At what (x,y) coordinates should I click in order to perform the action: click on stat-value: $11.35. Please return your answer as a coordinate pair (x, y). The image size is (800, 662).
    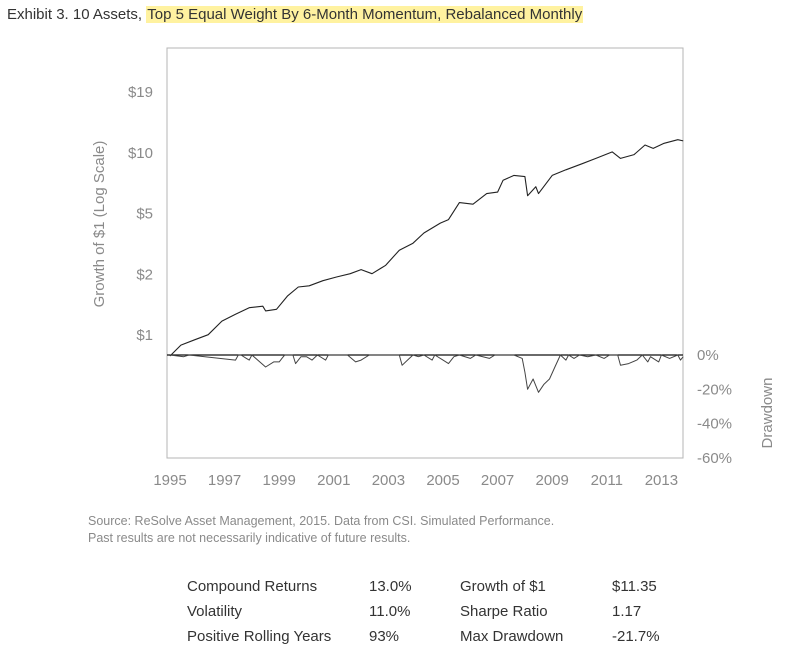
    Looking at the image, I should click on (634, 586).